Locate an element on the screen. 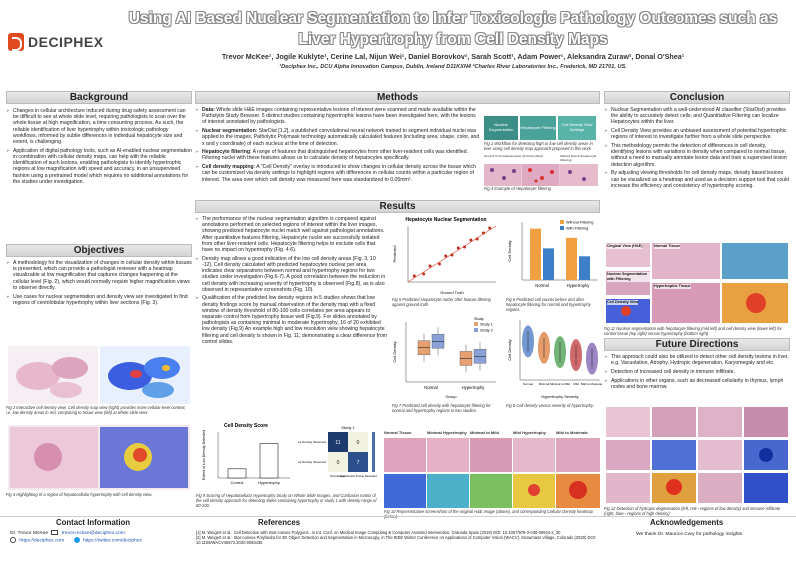 Image resolution: width=796 pixels, height=565 pixels. x-axis-label: Group is located at coordinates (451, 396).